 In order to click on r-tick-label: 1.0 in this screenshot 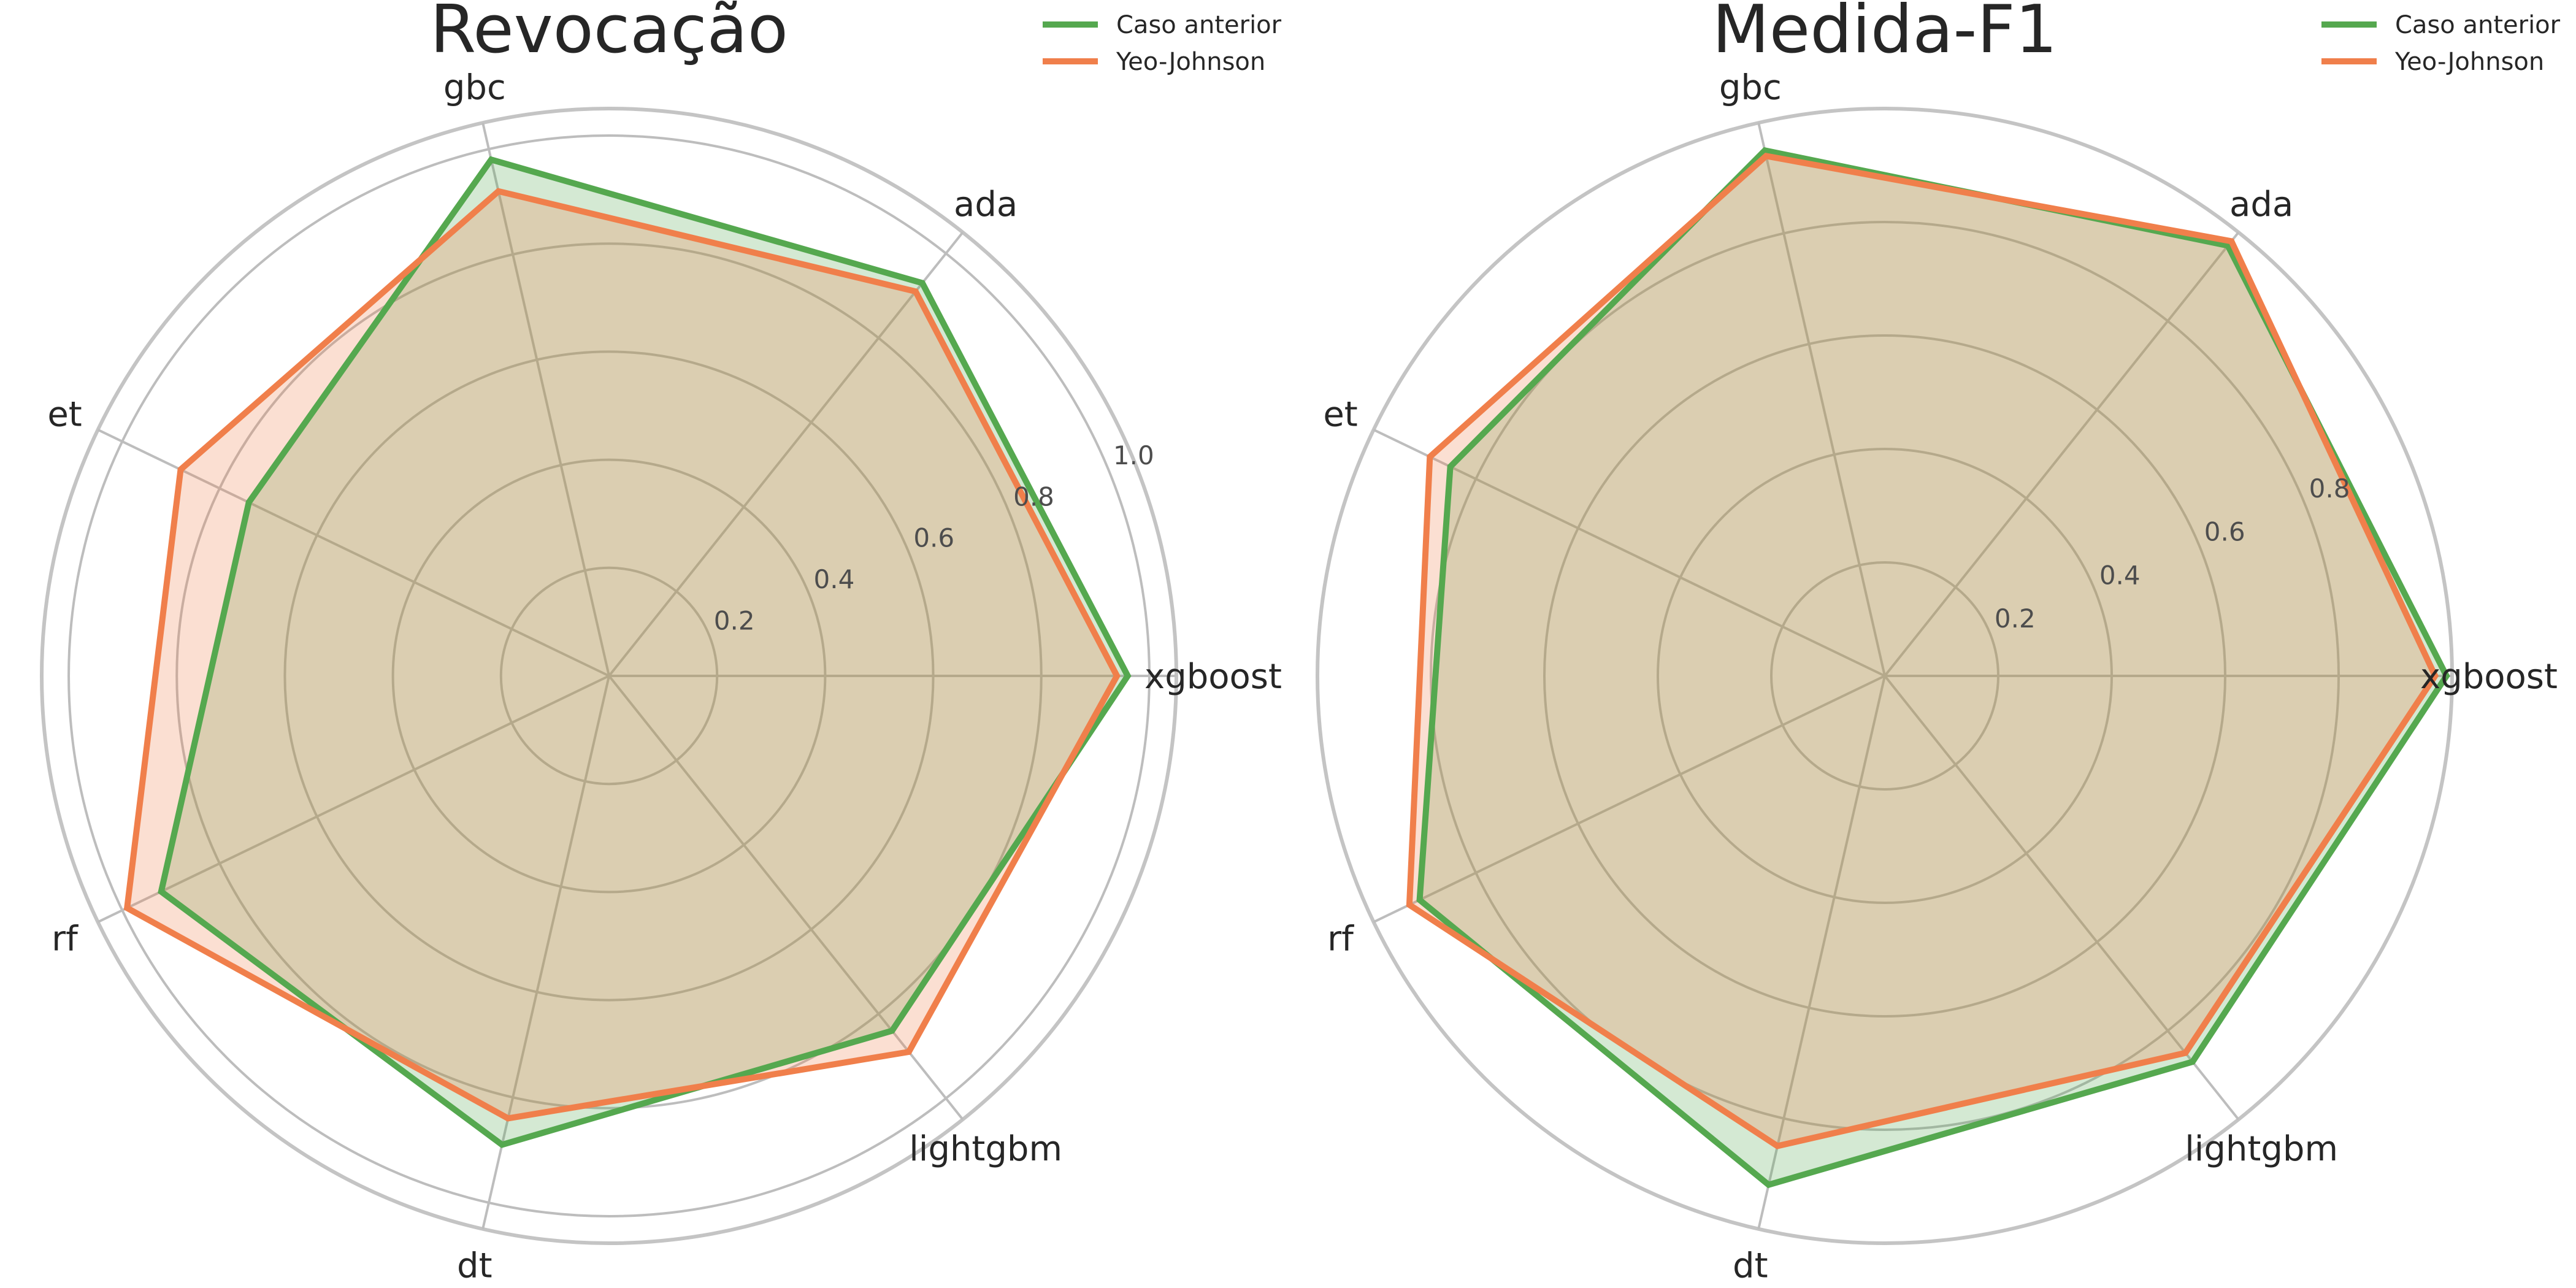, I will do `click(1133, 455)`.